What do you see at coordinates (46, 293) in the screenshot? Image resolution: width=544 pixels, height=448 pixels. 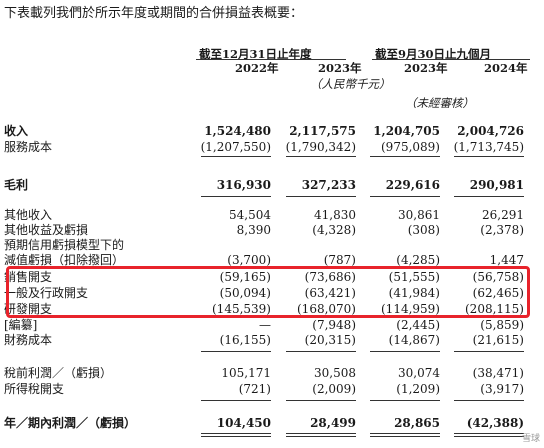 I see `row-label: 一般及行政開支` at bounding box center [46, 293].